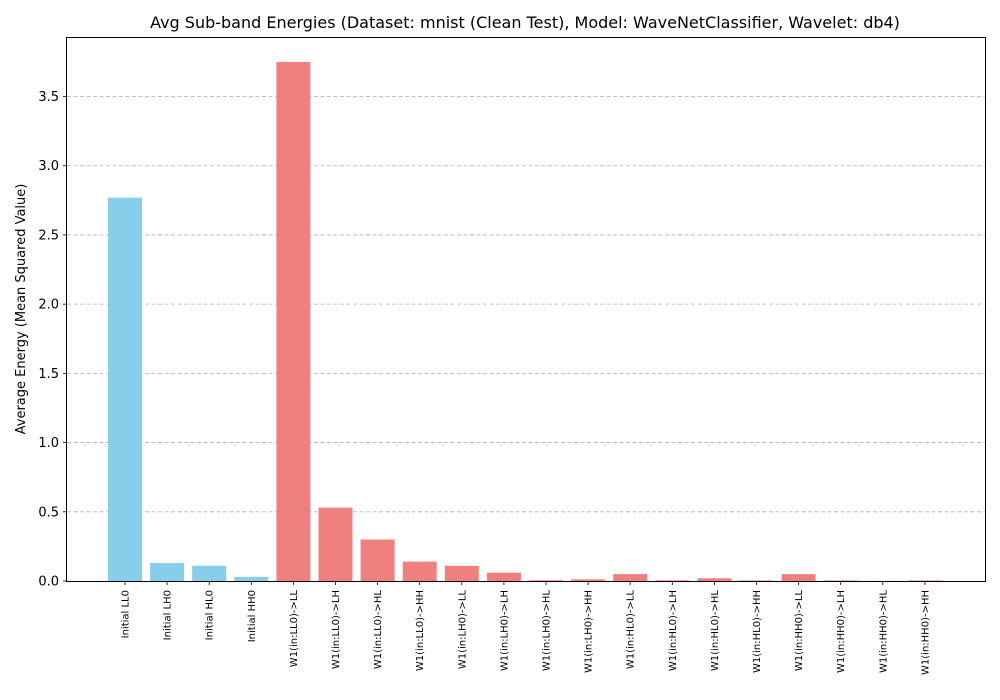  What do you see at coordinates (21, 309) in the screenshot?
I see `y-axis-label: Average Energy (Mean Squared Value)` at bounding box center [21, 309].